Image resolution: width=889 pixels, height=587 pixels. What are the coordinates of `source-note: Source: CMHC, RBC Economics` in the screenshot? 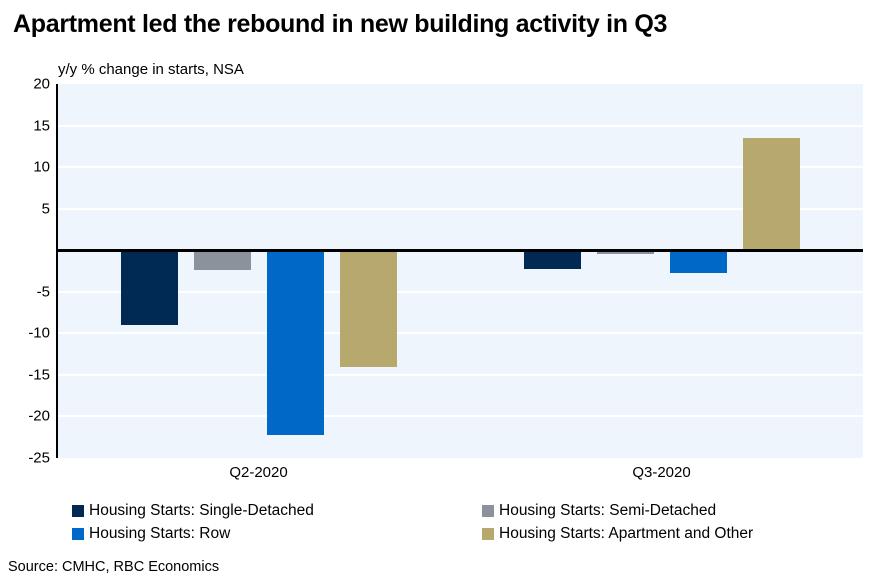 It's located at (114, 567).